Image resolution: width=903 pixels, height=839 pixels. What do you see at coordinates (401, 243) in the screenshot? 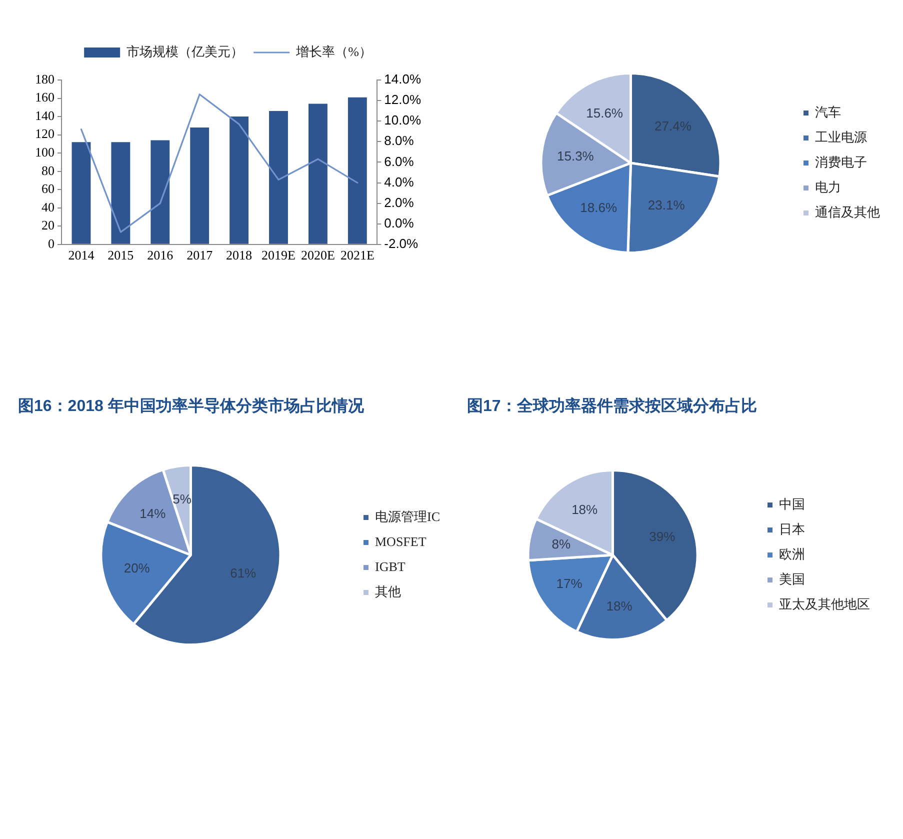
I see `y2-tick-label: -2.0%` at bounding box center [401, 243].